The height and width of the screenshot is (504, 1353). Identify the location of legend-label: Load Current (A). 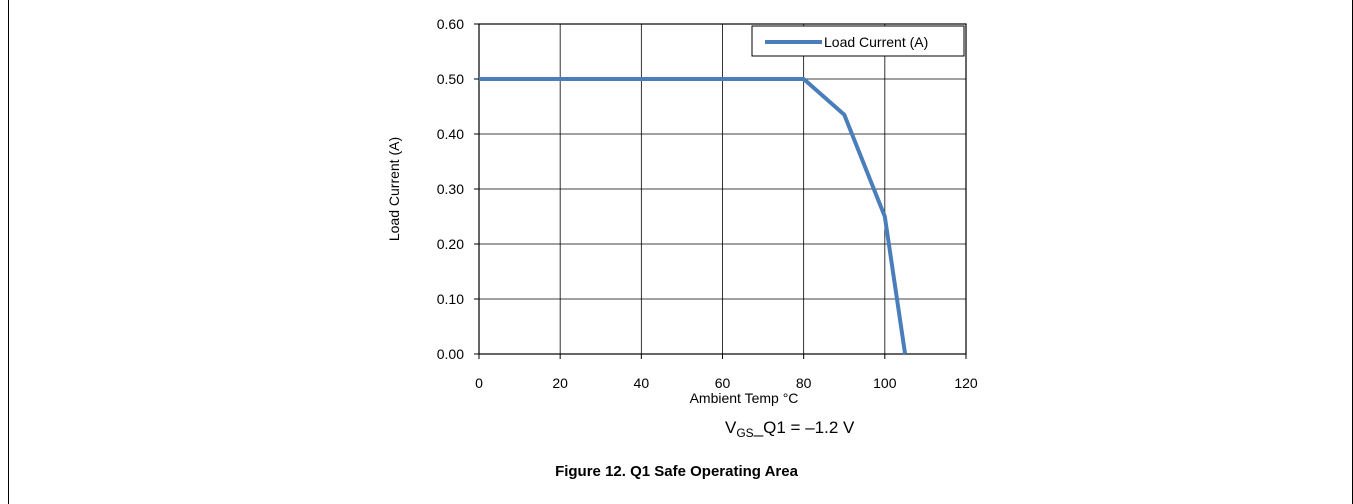
(876, 42).